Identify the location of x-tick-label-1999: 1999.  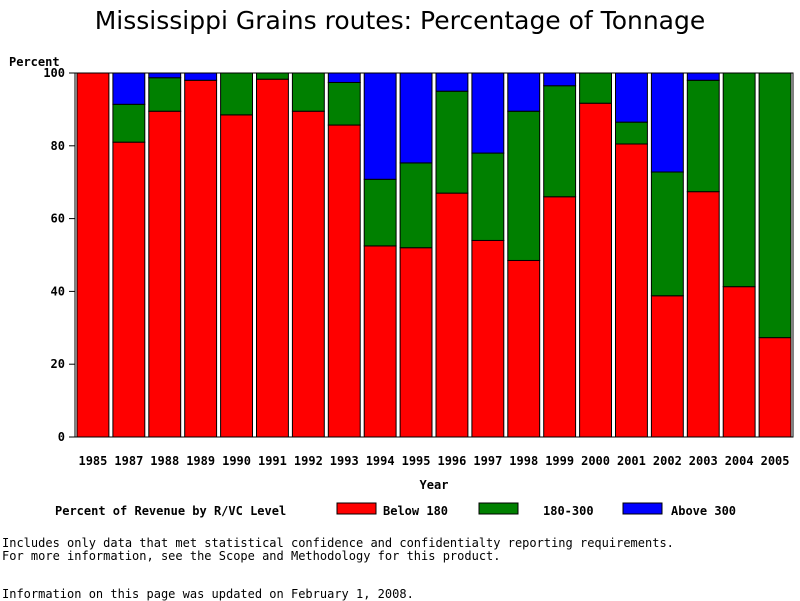
(559, 461).